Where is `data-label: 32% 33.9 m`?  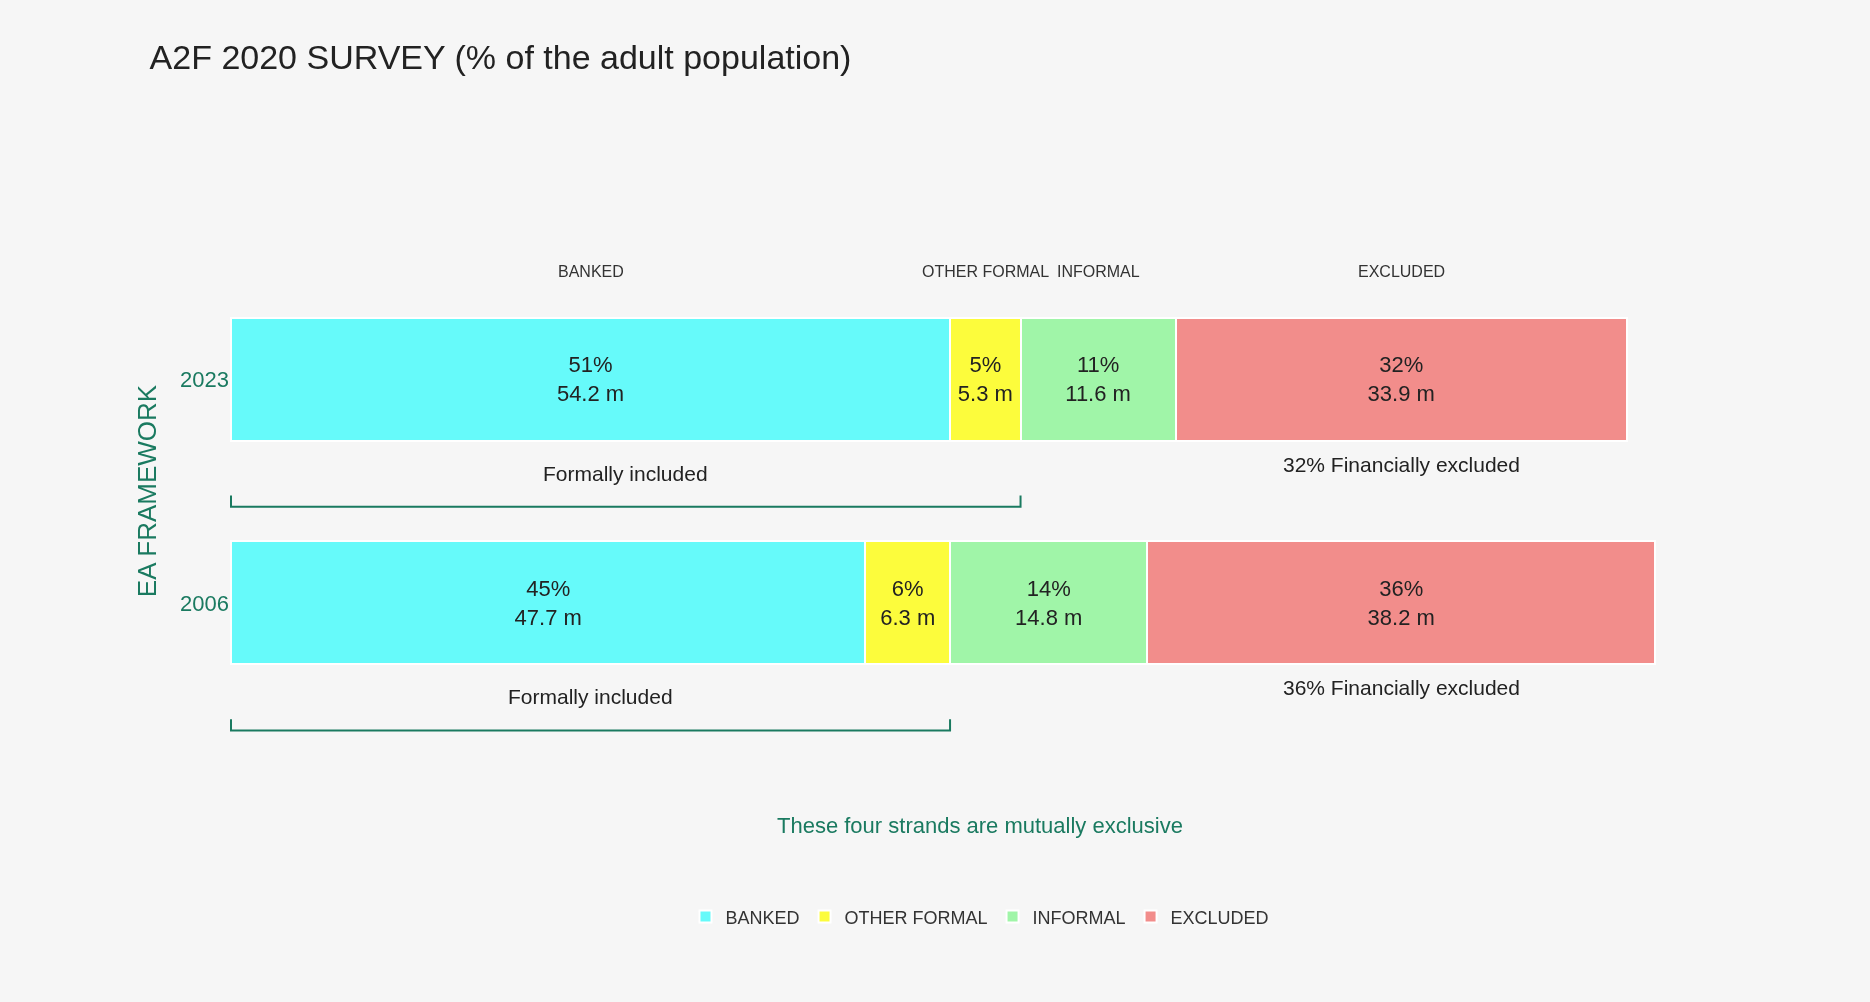 data-label: 32% 33.9 m is located at coordinates (1401, 379).